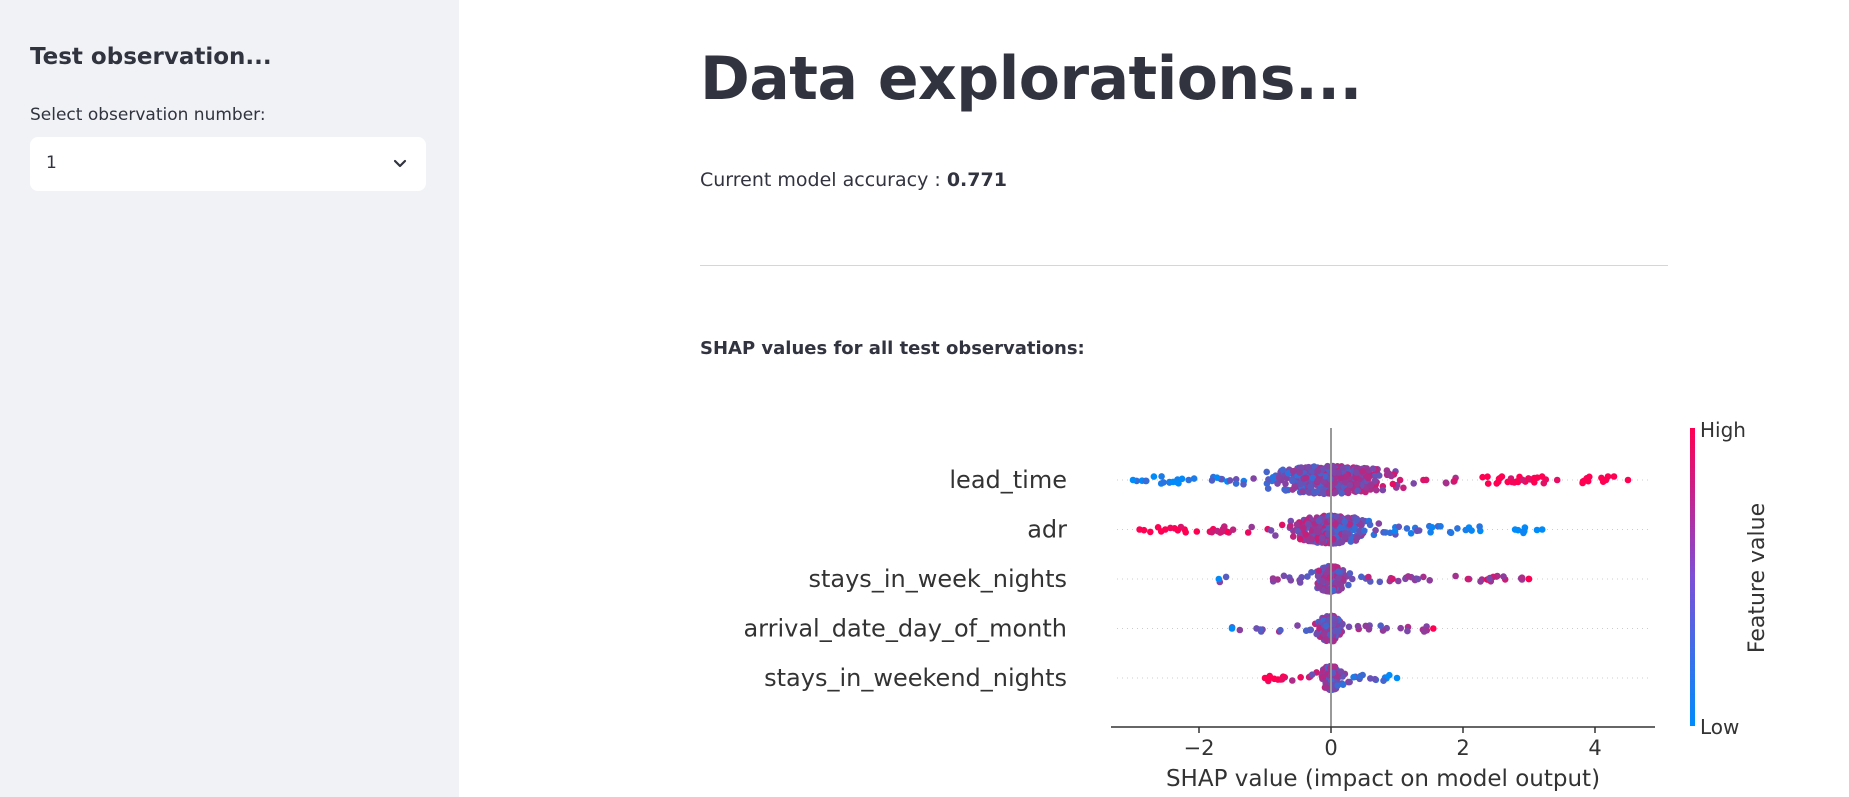  What do you see at coordinates (976, 180) in the screenshot?
I see `accuracy-value: 0.771` at bounding box center [976, 180].